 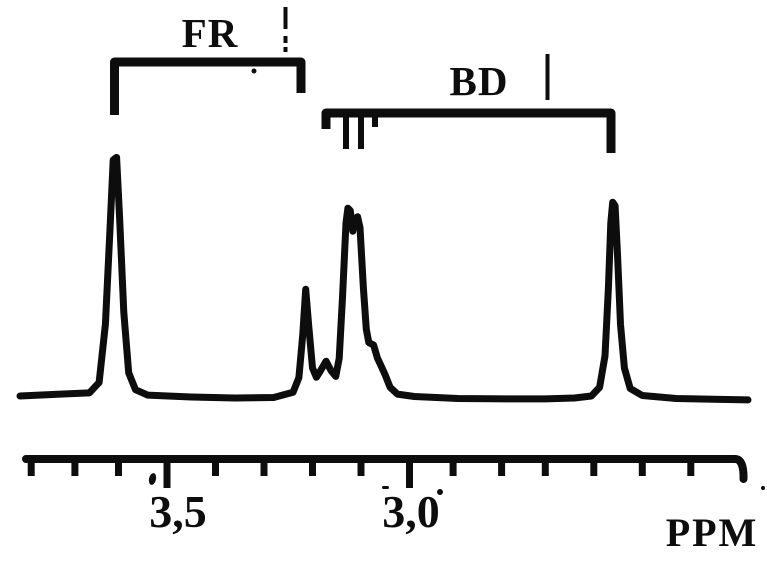 What do you see at coordinates (178, 511) in the screenshot?
I see `x-tick-label-3-5: 3,5` at bounding box center [178, 511].